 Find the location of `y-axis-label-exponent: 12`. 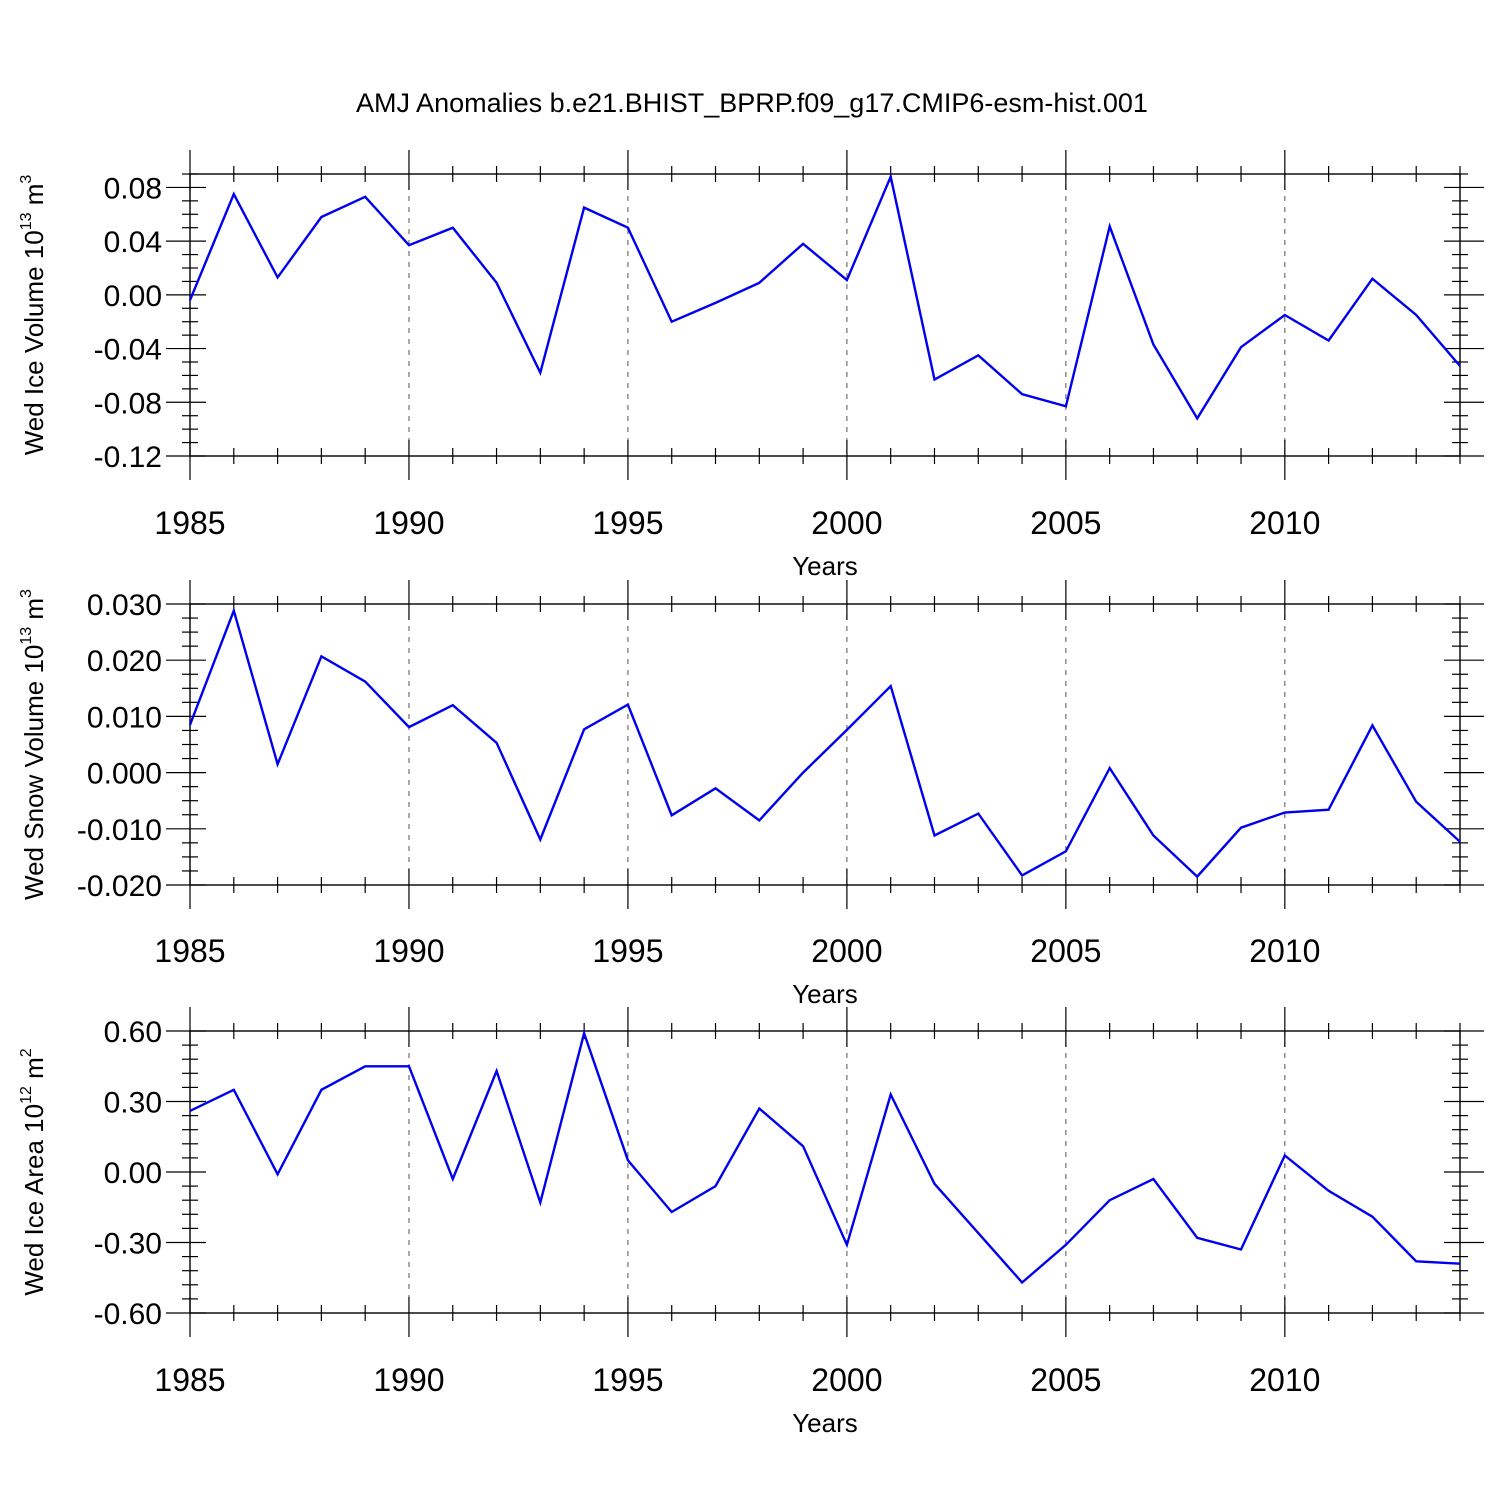

y-axis-label-exponent: 12 is located at coordinates (26, 1095).